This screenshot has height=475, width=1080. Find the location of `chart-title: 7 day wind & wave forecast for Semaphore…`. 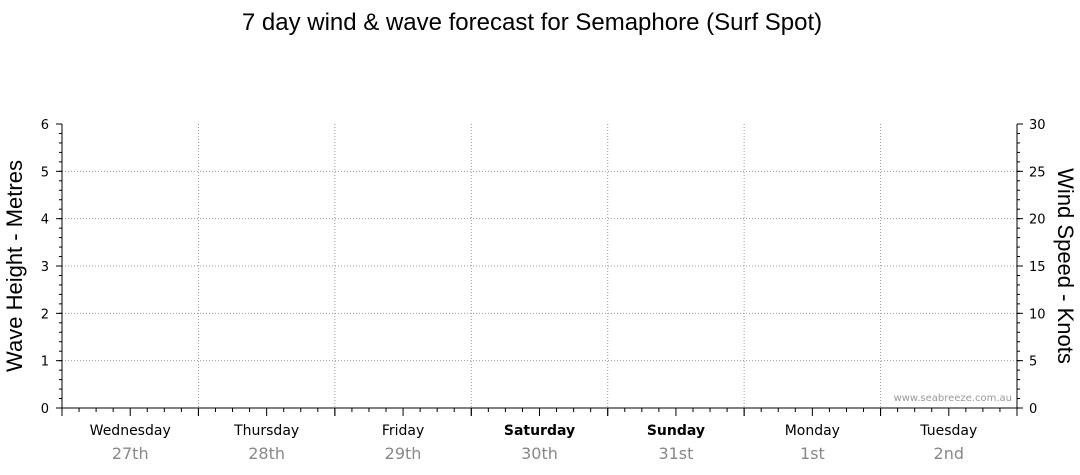

chart-title: 7 day wind & wave forecast for Semaphore… is located at coordinates (532, 22).